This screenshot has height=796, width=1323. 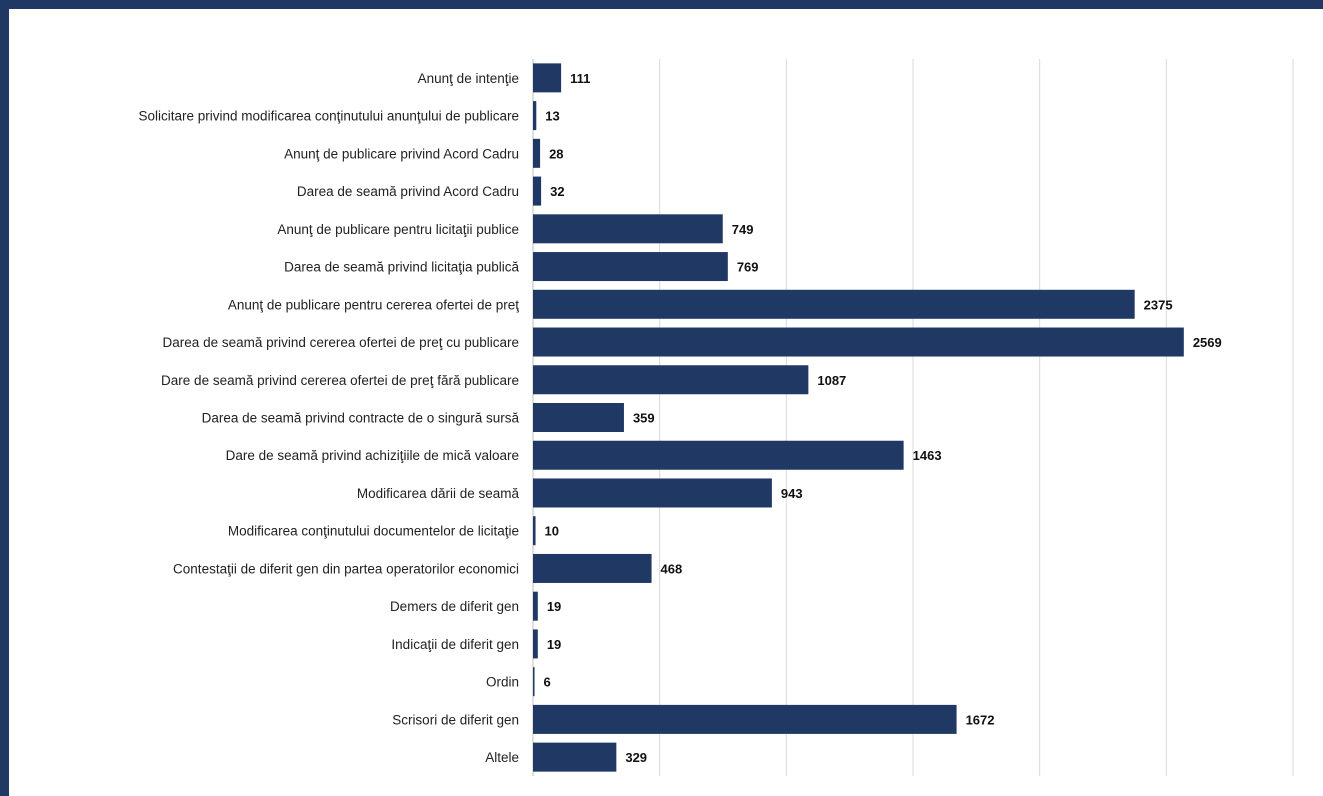 What do you see at coordinates (502, 682) in the screenshot?
I see `category-label: Ordin` at bounding box center [502, 682].